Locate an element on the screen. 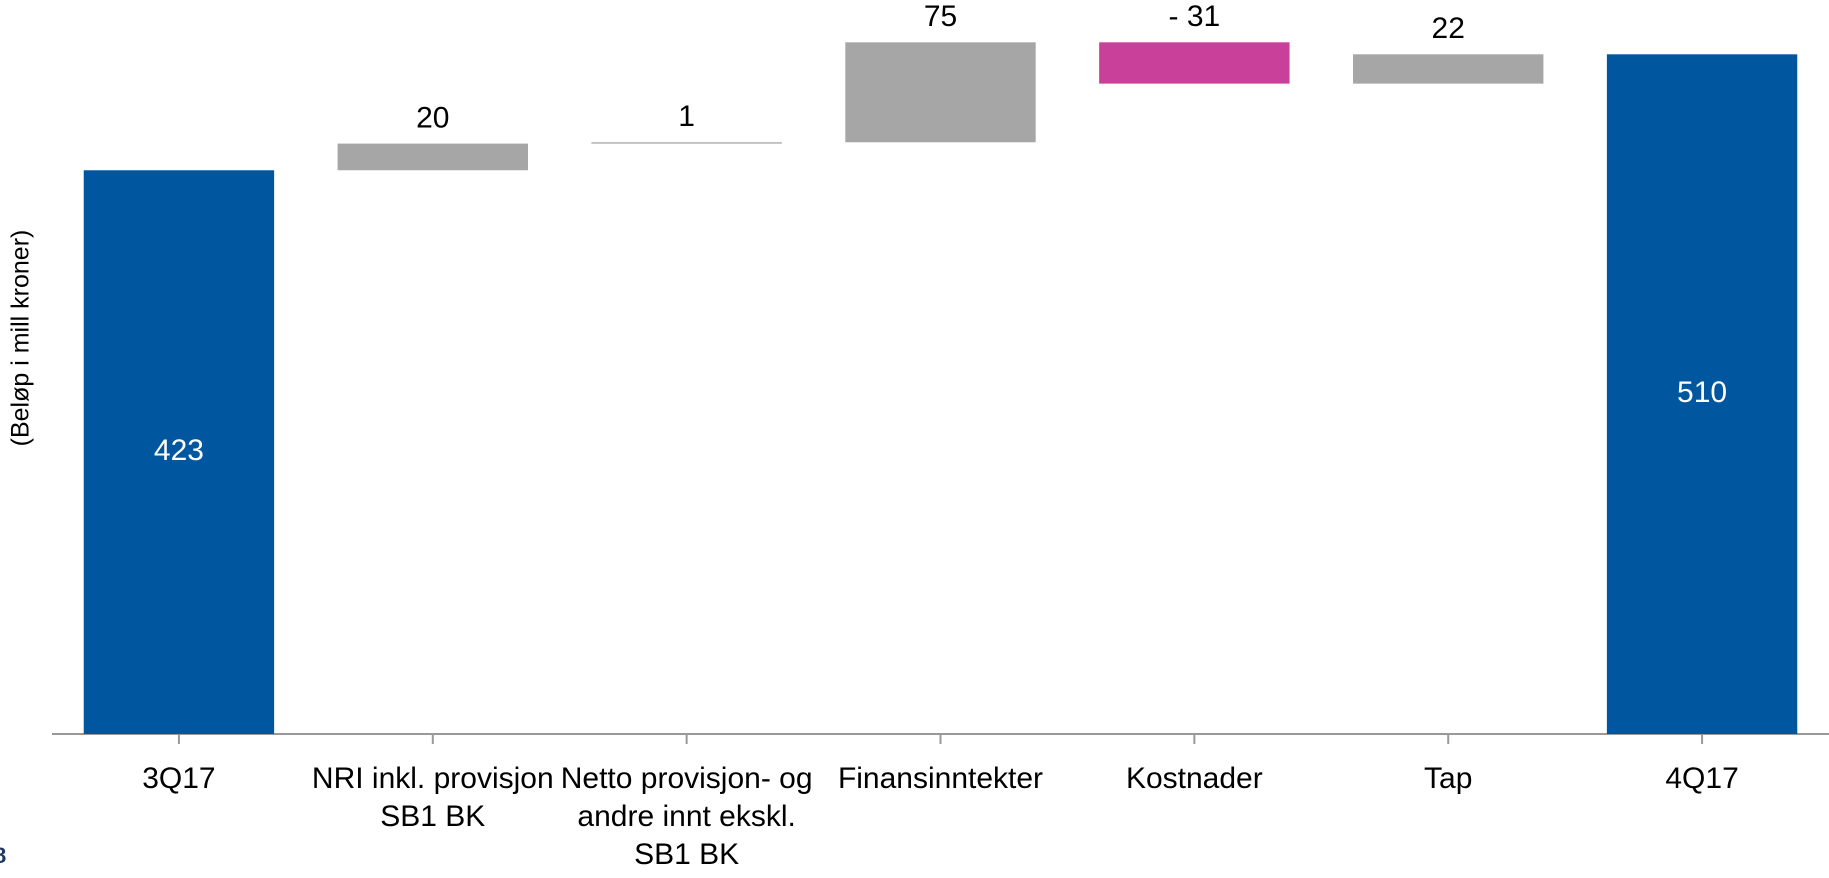 Image resolution: width=1829 pixels, height=878 pixels. page-number: 8 is located at coordinates (3, 855).